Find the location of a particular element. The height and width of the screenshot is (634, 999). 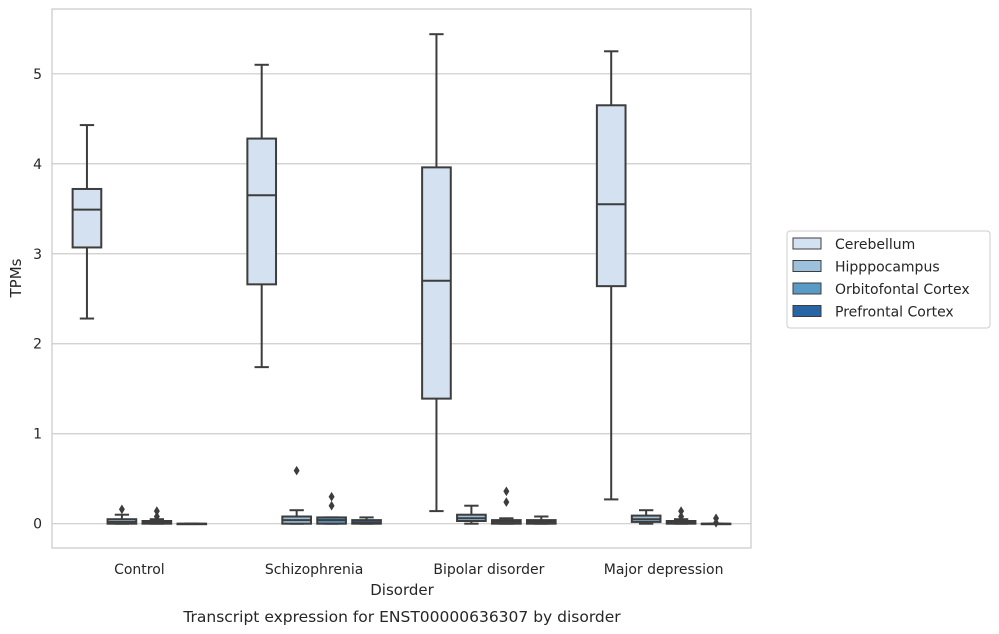

x-axis-label: Disorder is located at coordinates (402, 590).